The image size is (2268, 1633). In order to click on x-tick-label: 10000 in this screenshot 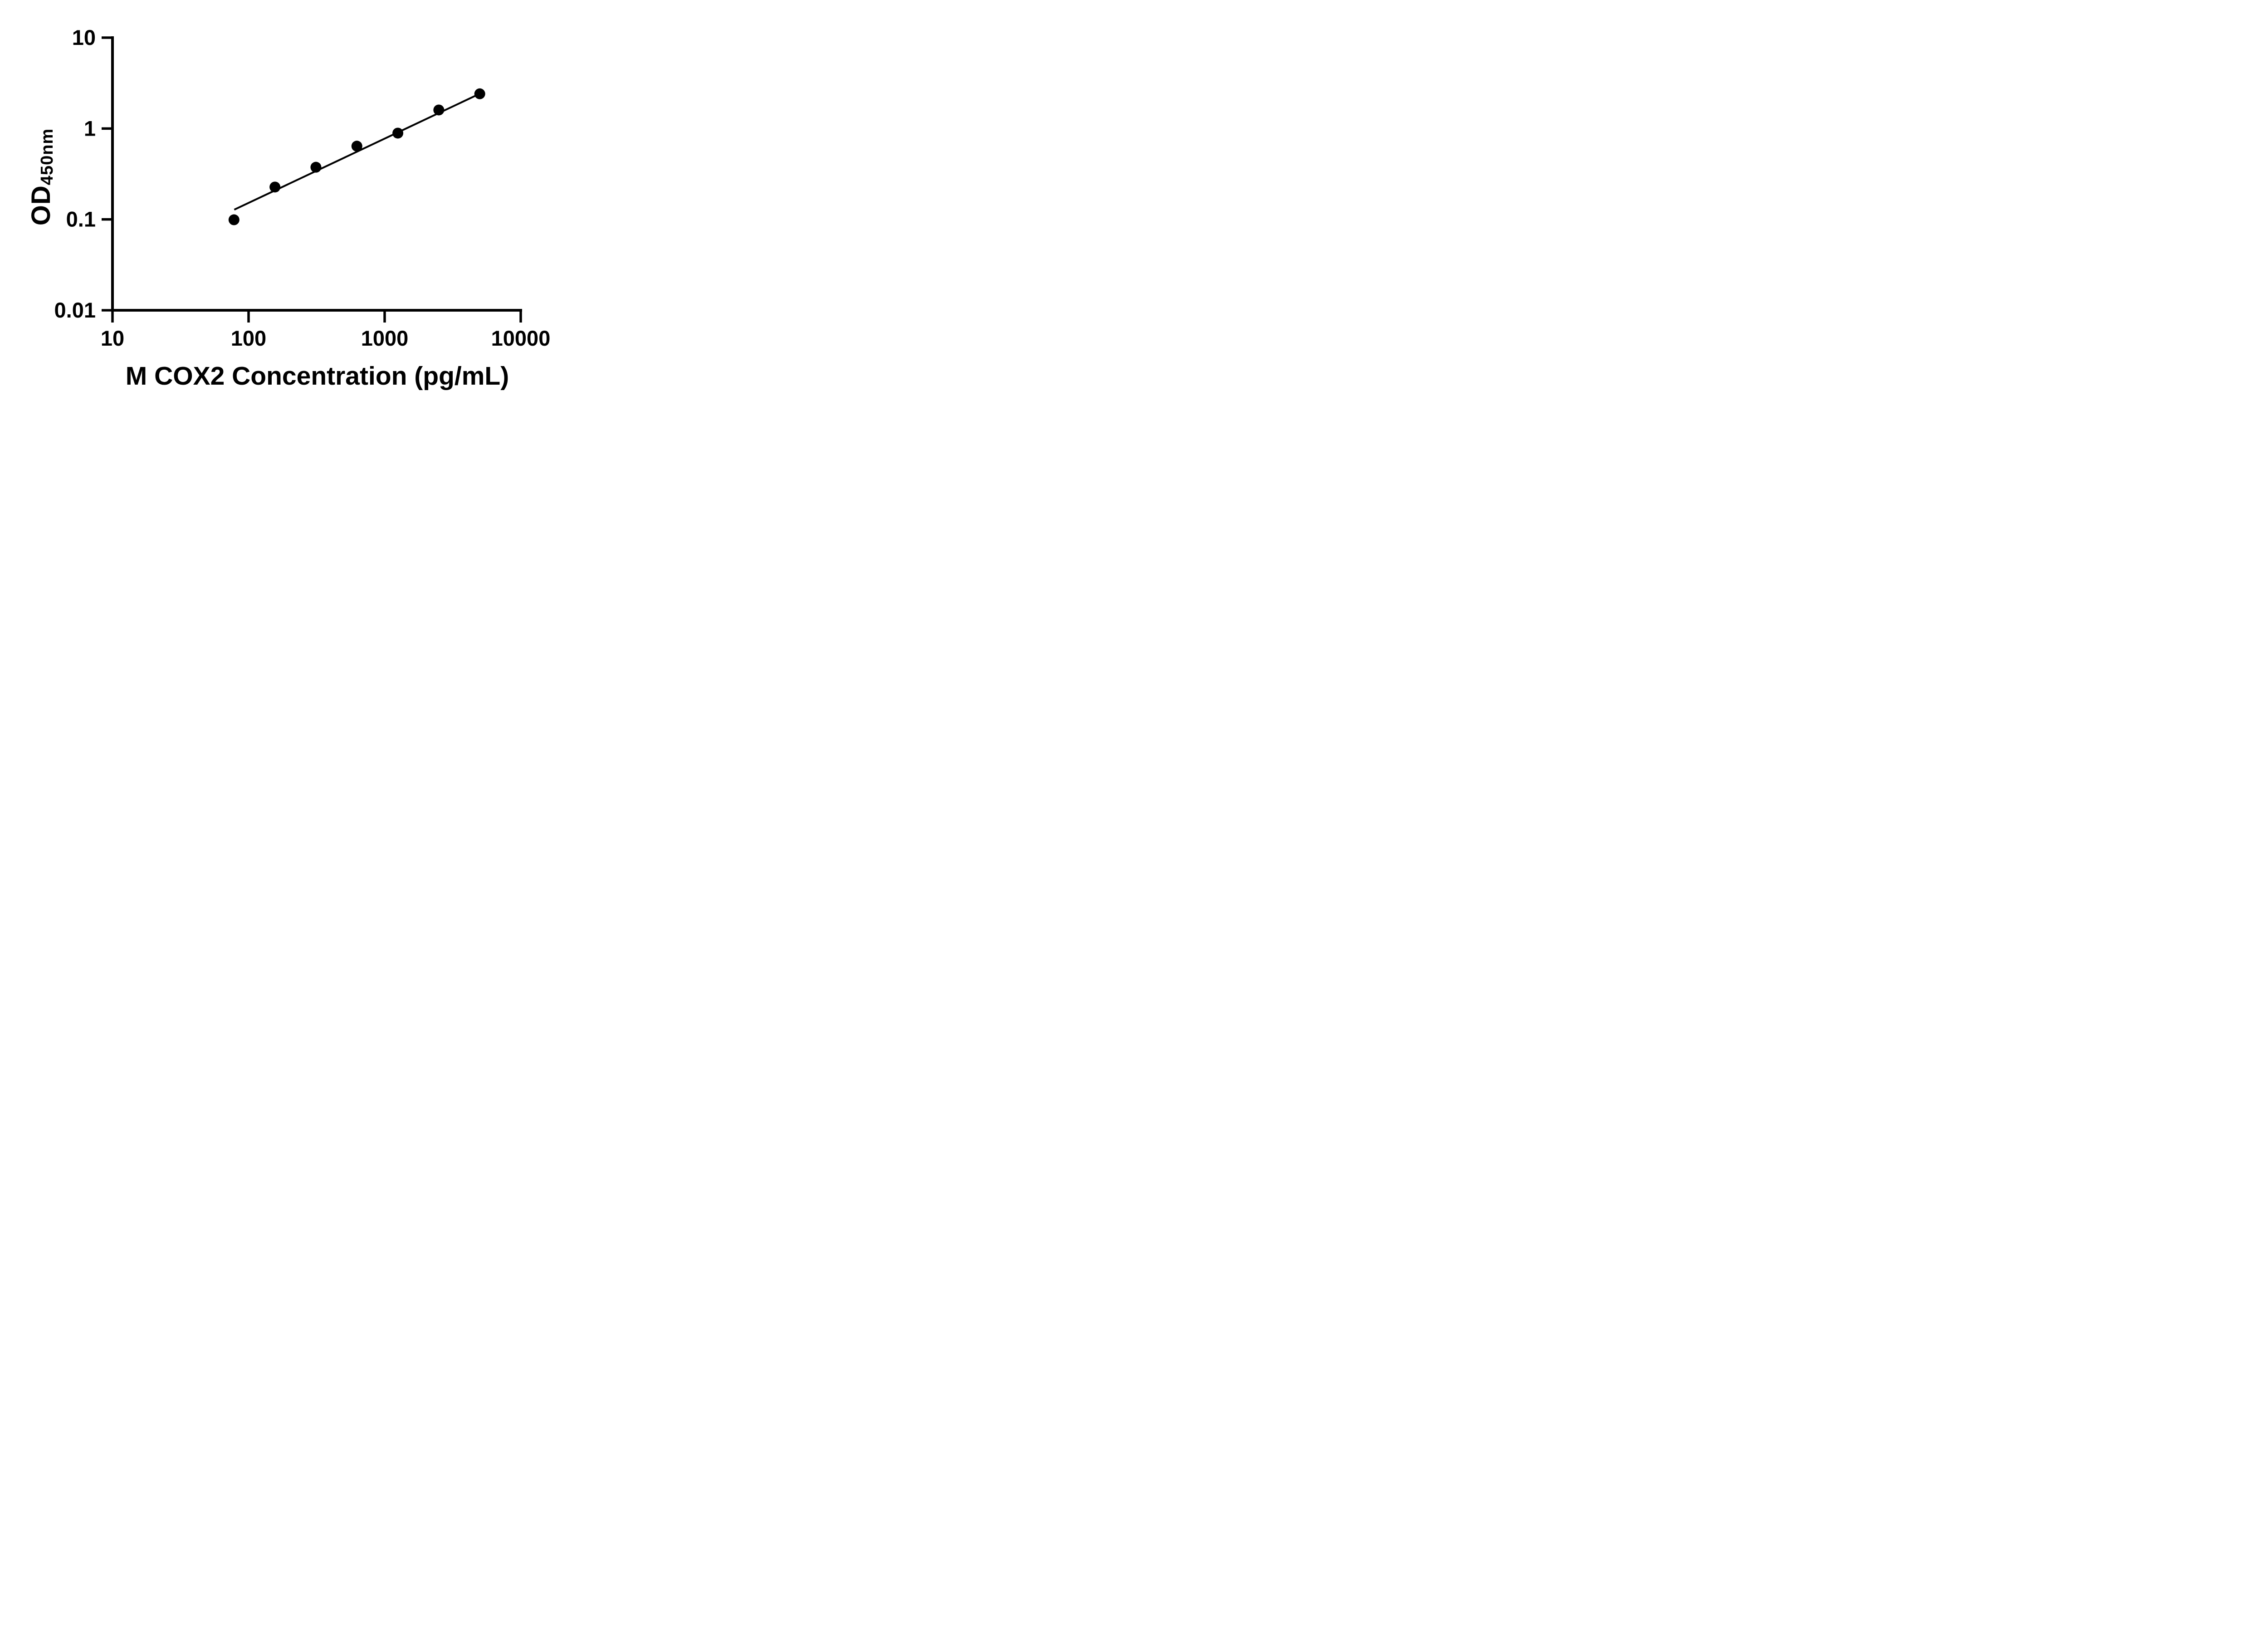, I will do `click(521, 338)`.